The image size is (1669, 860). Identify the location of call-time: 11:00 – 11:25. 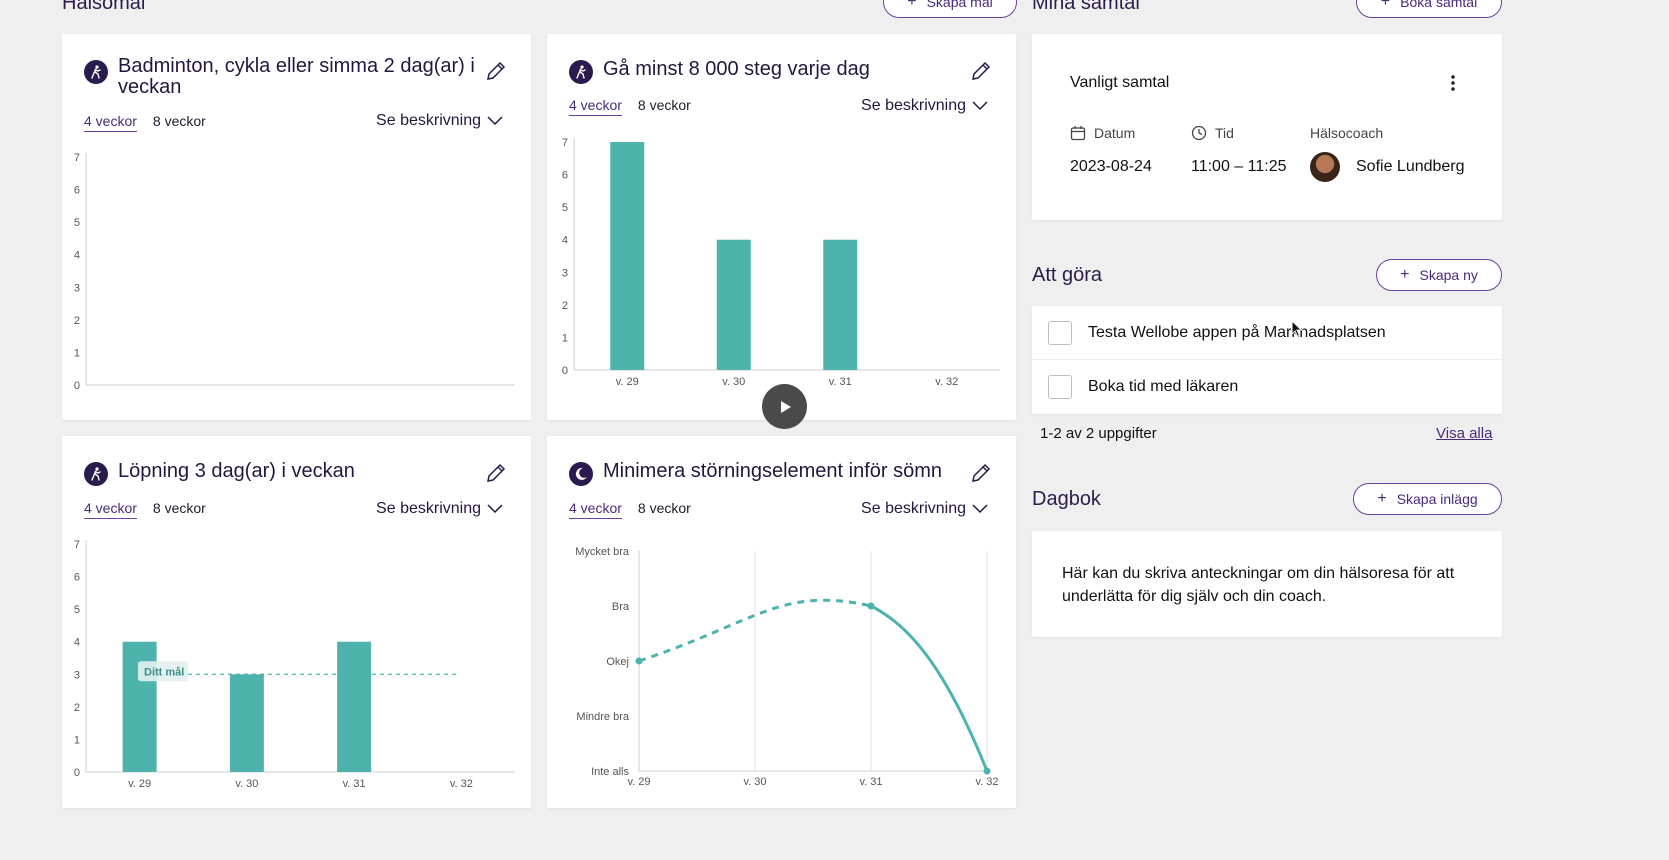
(1239, 166).